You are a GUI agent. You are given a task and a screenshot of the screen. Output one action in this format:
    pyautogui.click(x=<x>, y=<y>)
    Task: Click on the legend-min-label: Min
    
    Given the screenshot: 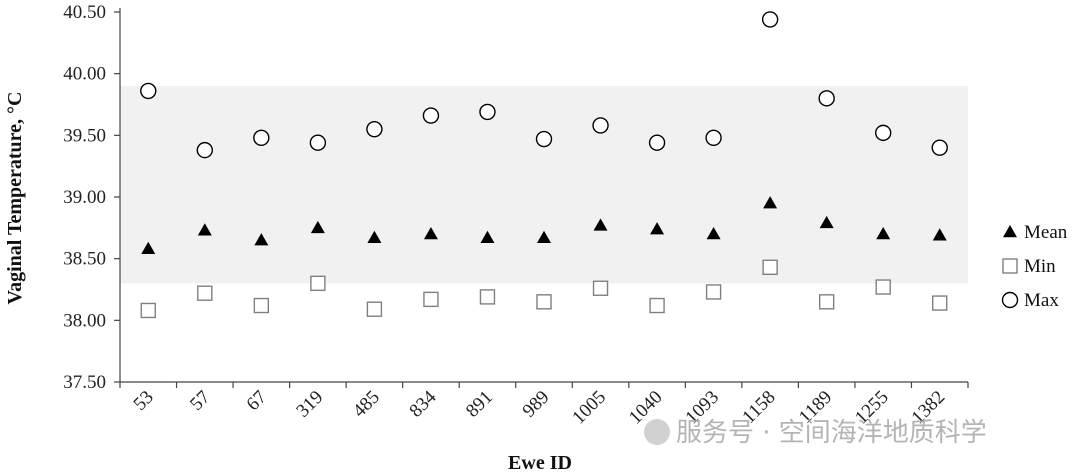 What is the action you would take?
    pyautogui.click(x=1040, y=266)
    